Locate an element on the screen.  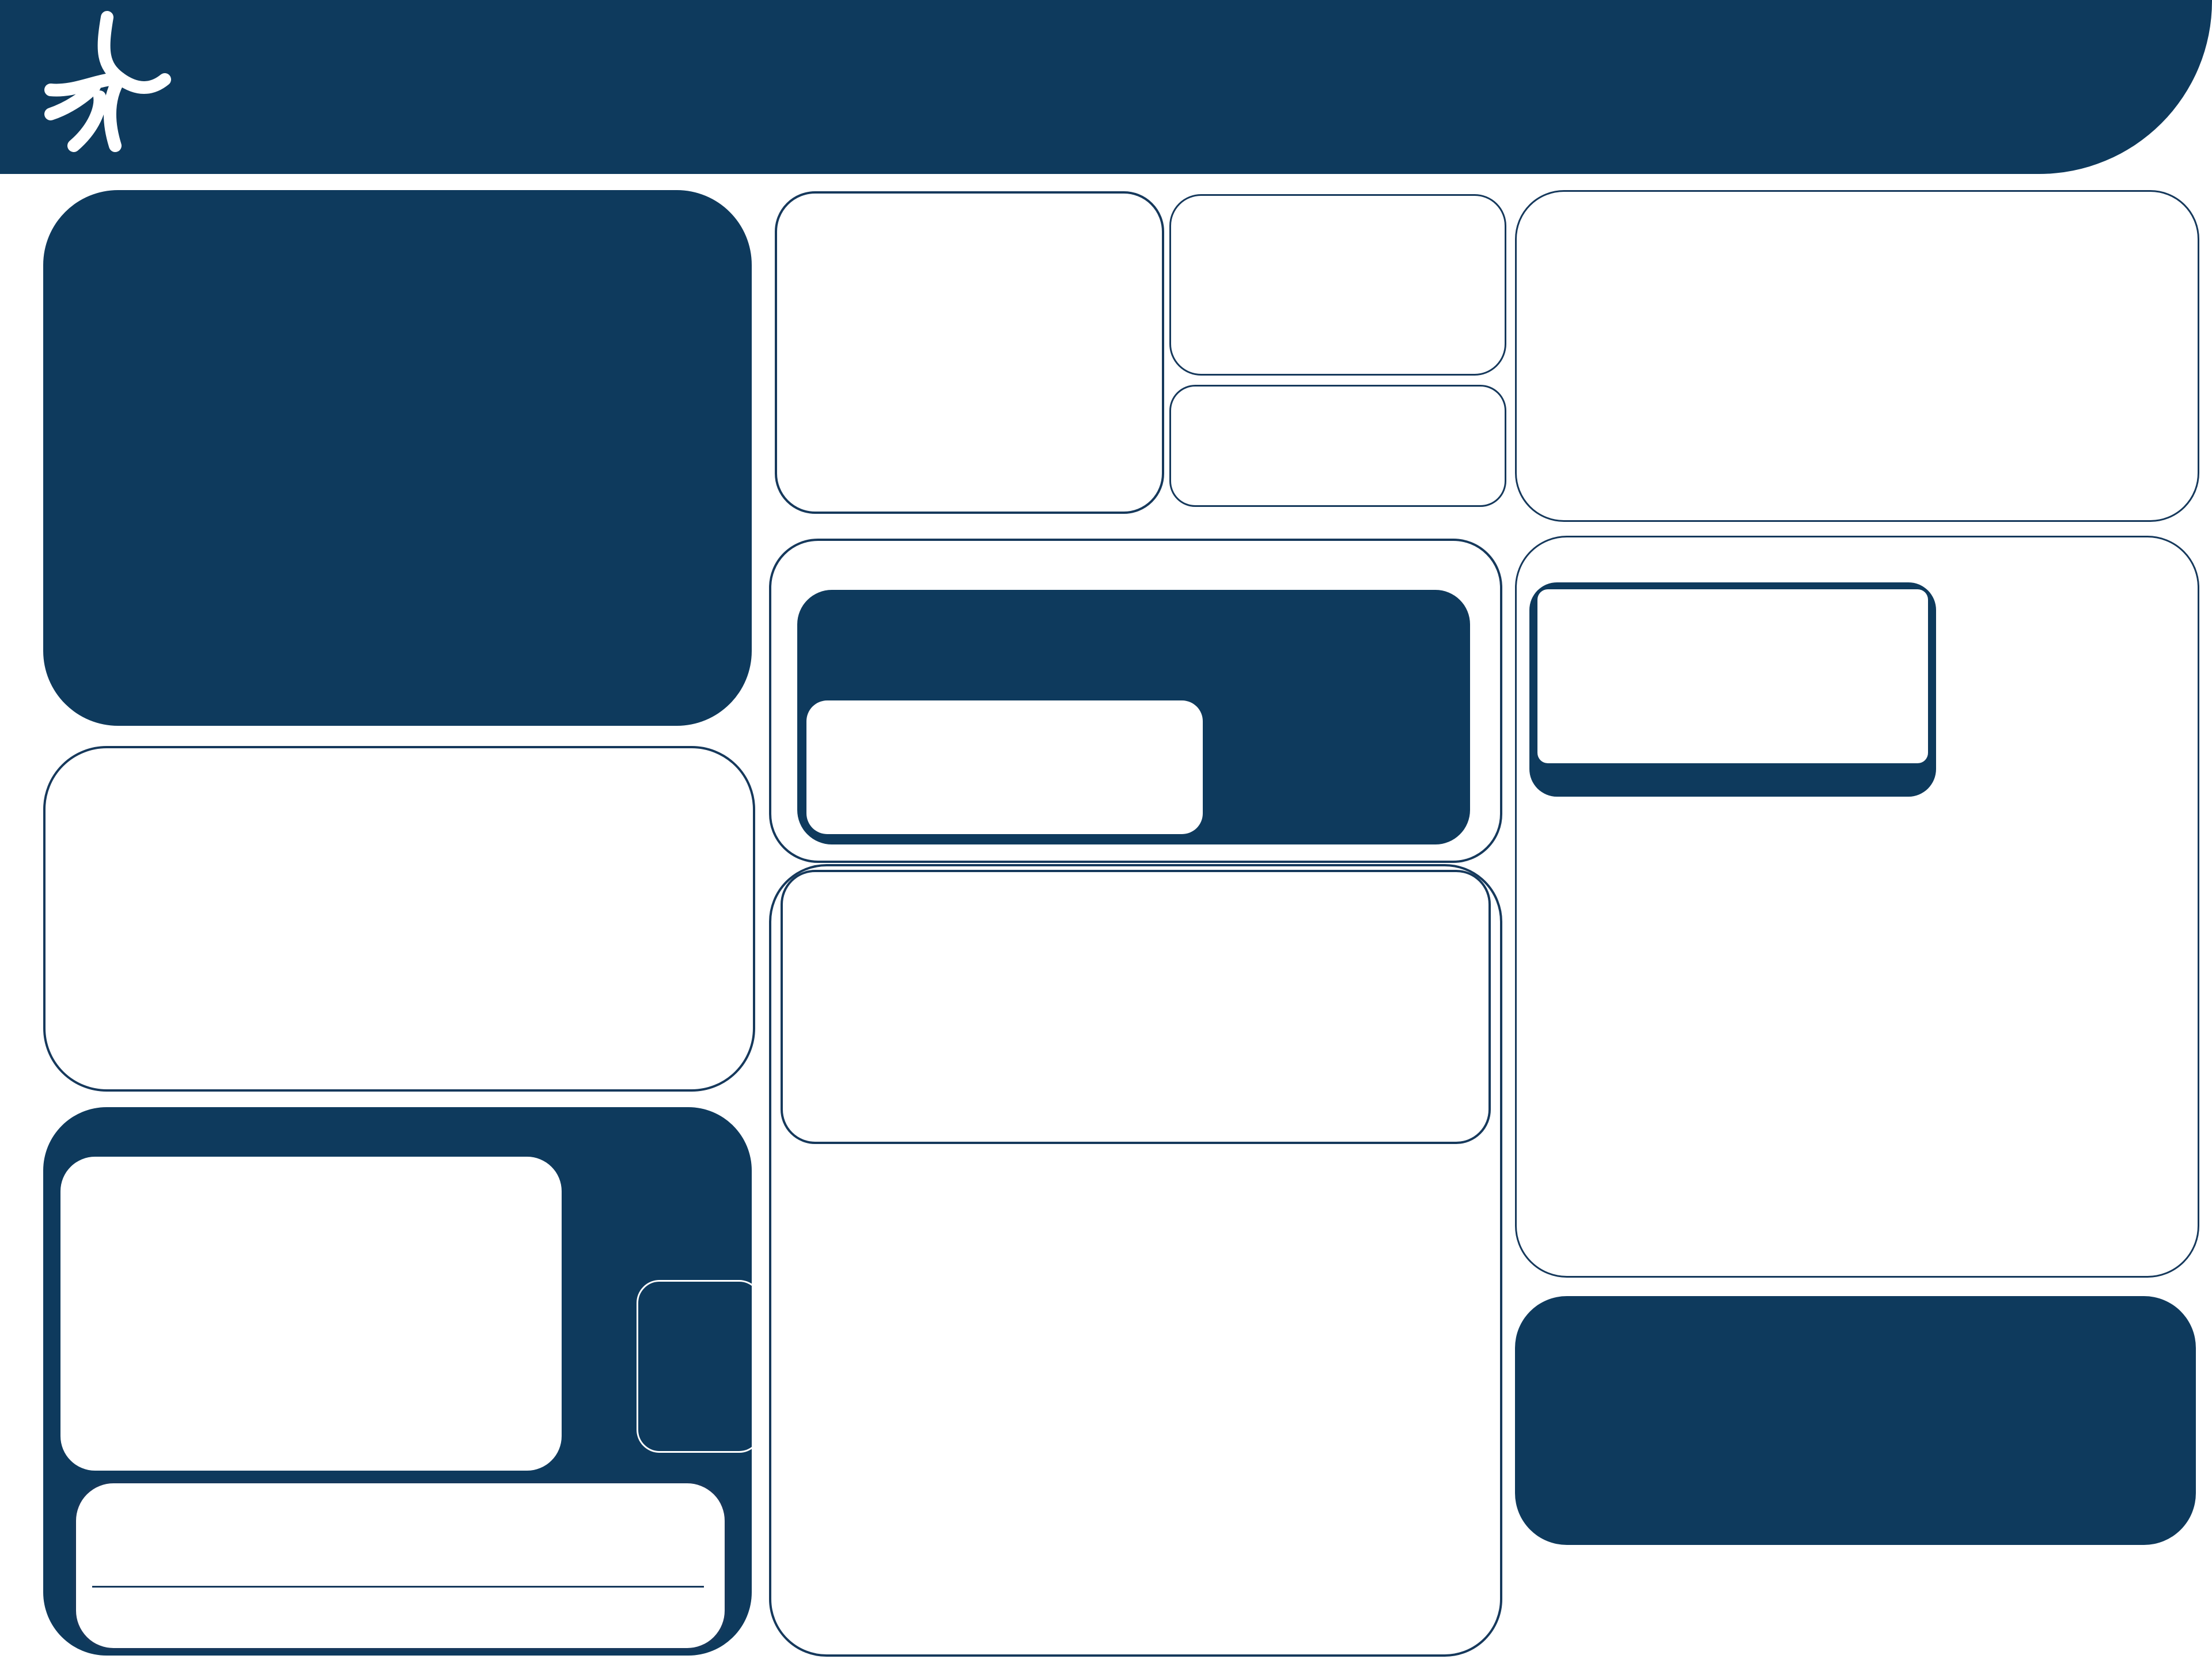
gaussian-distributions-figure is located at coordinates (598, 887).